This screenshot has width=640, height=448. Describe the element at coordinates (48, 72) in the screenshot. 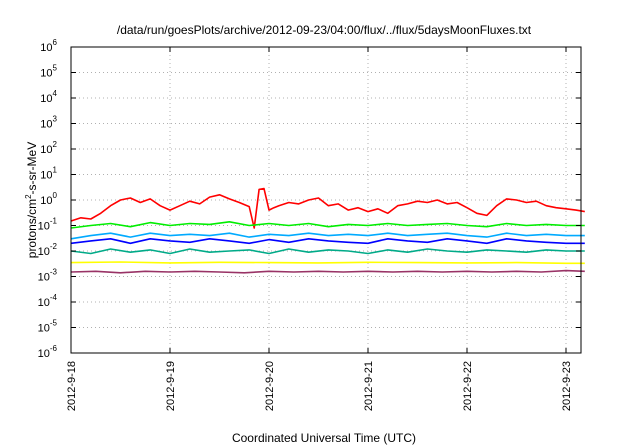

I see `y-tick-label: 10⁵` at that location.